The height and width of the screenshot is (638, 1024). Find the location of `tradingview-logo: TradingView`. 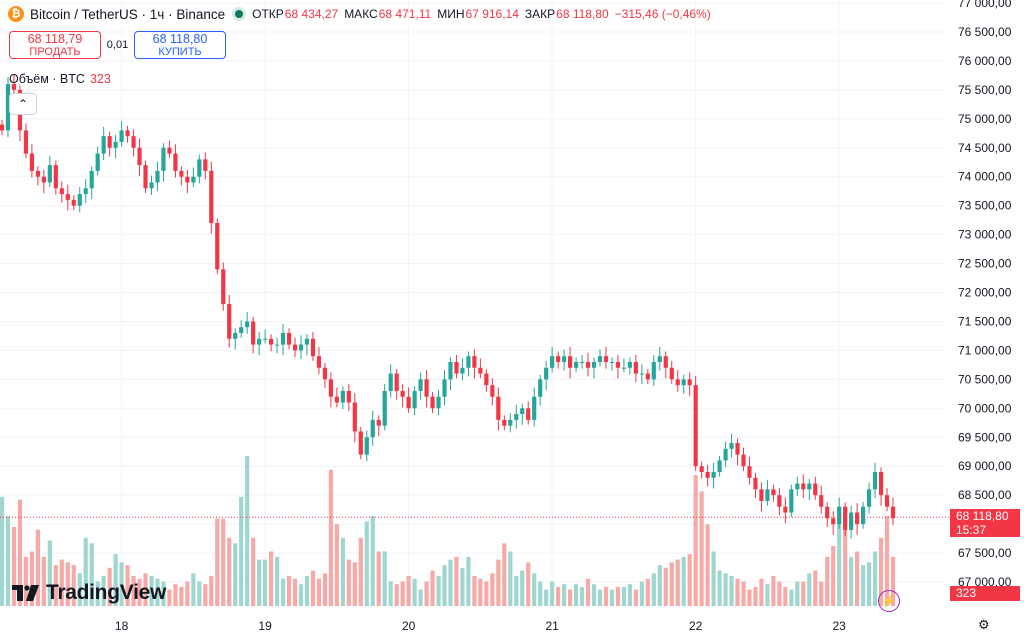

tradingview-logo: TradingView is located at coordinates (89, 593).